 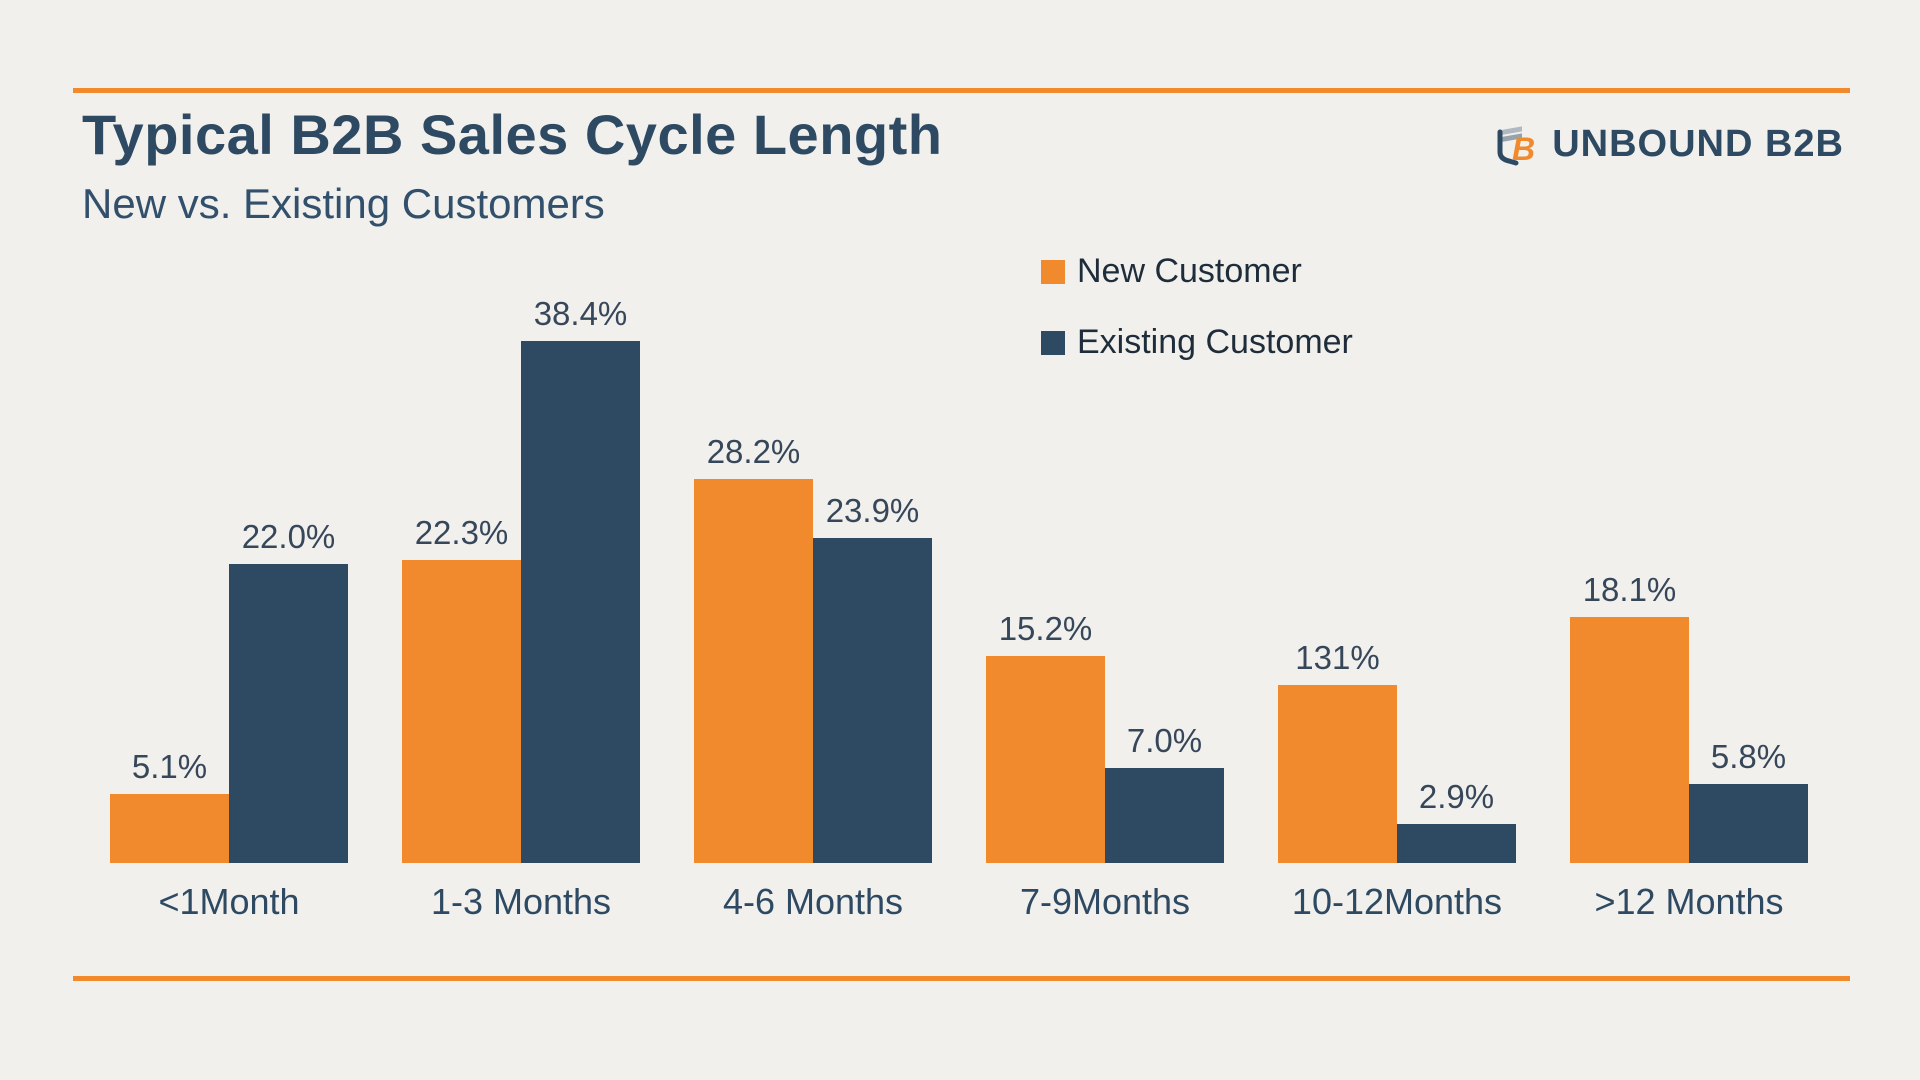 I want to click on bar-group: 28.2% 23.9% 4-6 Months, so click(x=813, y=677).